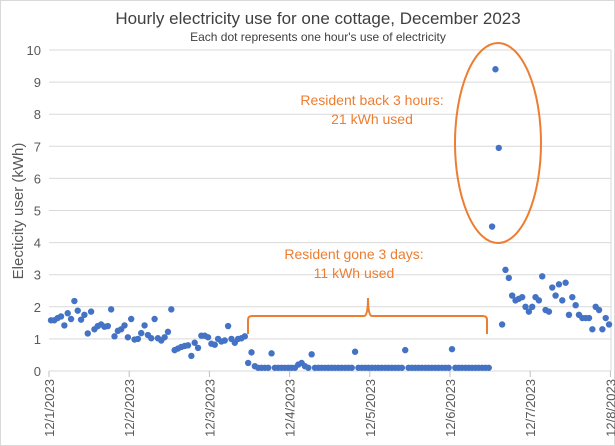  What do you see at coordinates (37, 146) in the screenshot?
I see `y-tick-label: 7` at bounding box center [37, 146].